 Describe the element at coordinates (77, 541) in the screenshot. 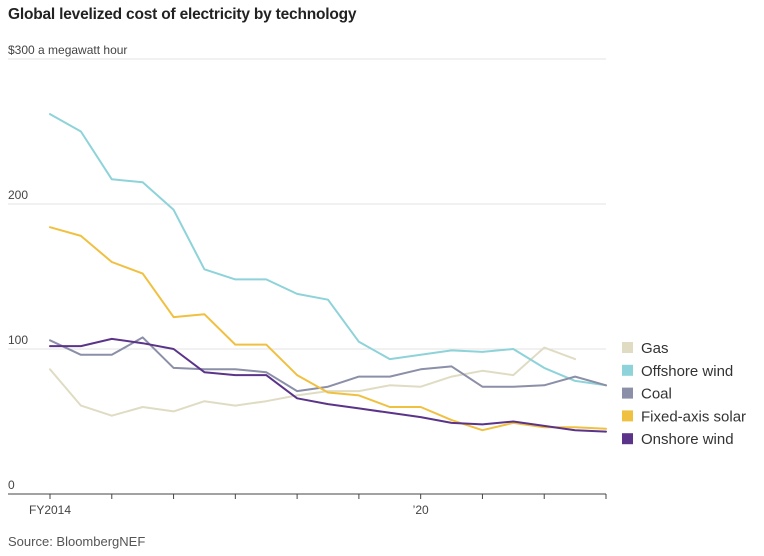

I see `source-note: Source: BloombergNEF` at that location.